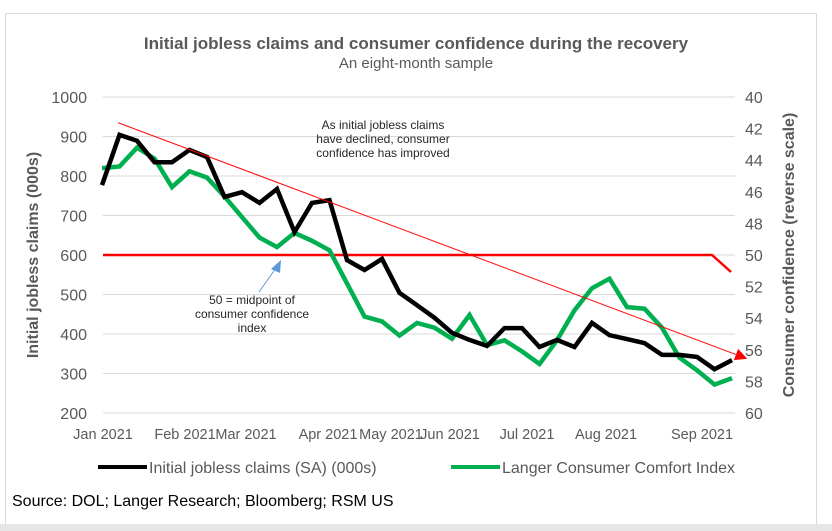 The height and width of the screenshot is (531, 832). I want to click on right-y-tick-label: 40, so click(754, 98).